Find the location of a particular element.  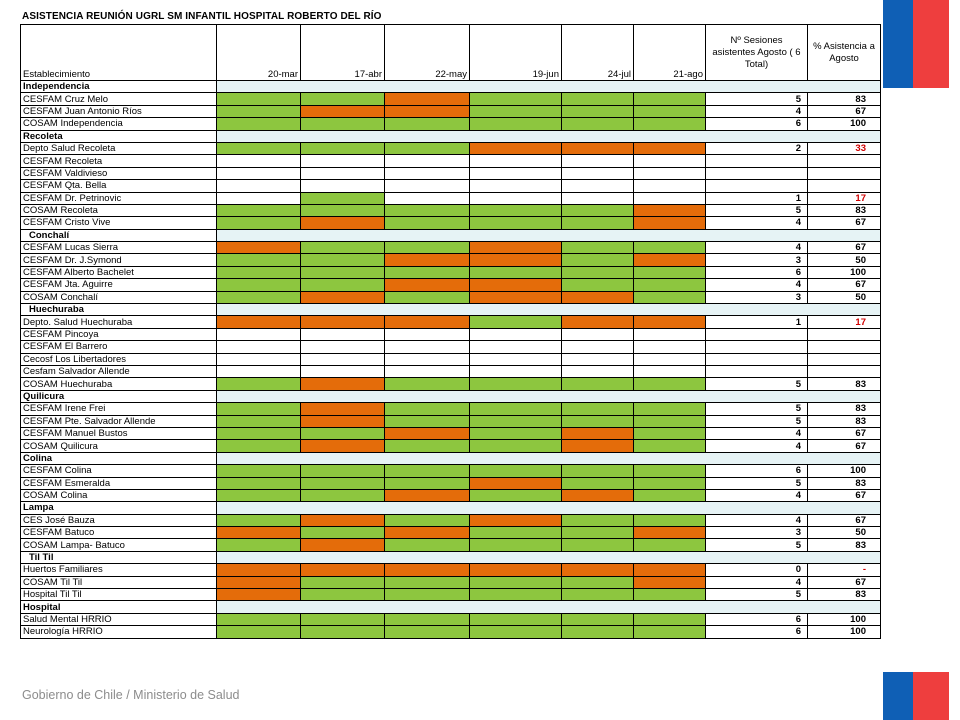

footer-text: Gobierno de Chile / Ministerio de Salud is located at coordinates (131, 695).